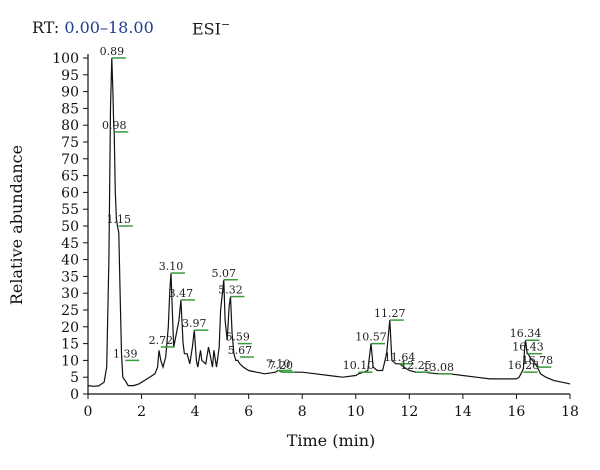 Image resolution: width=600 pixels, height=470 pixels. Describe the element at coordinates (400, 357) in the screenshot. I see `peak-label: 11.64` at that location.